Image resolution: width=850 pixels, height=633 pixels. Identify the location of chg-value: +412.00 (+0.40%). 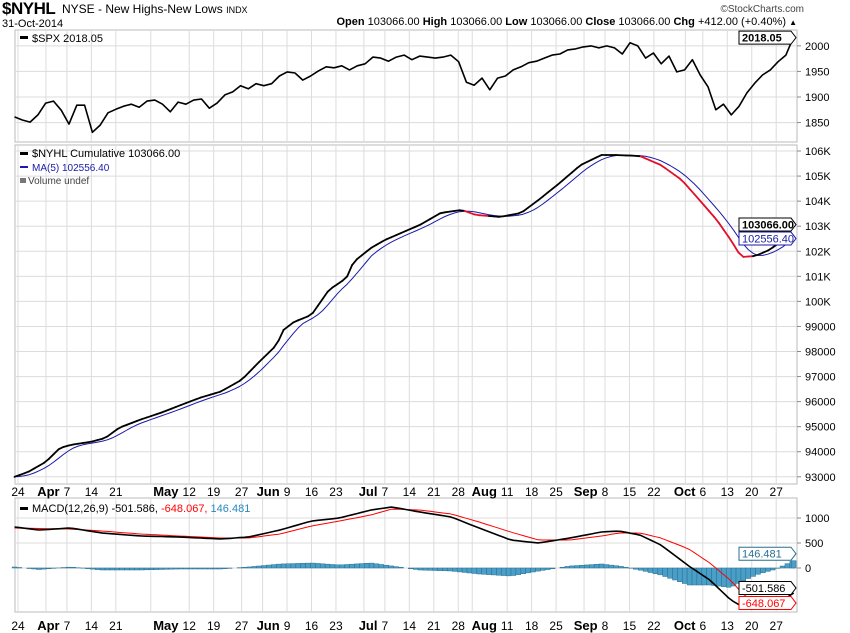
(742, 22).